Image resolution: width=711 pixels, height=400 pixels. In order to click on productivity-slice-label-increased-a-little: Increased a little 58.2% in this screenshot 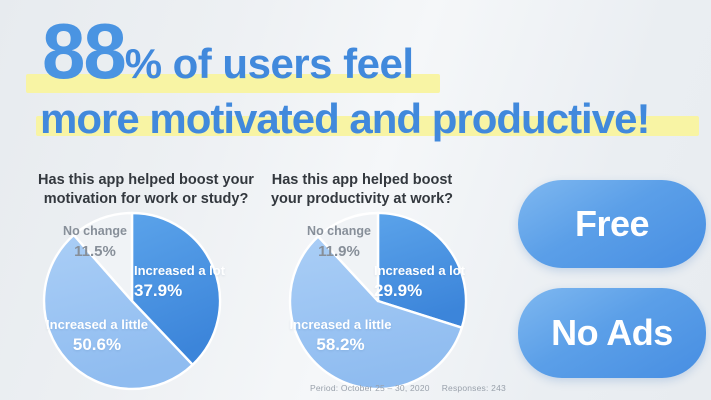, I will do `click(340, 336)`.